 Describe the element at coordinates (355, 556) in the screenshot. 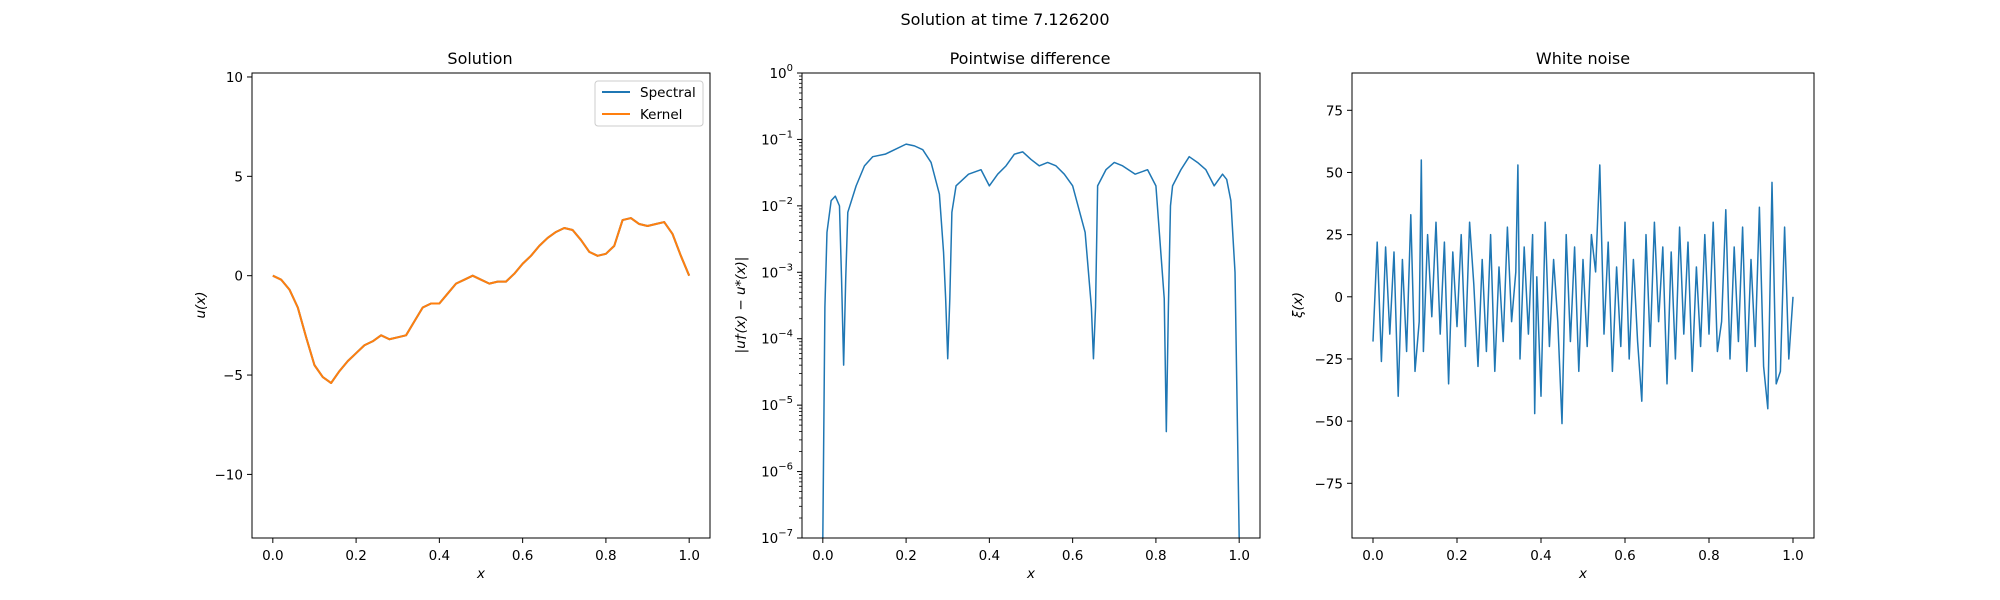

I see `solution-xtick-label: 0.2` at that location.